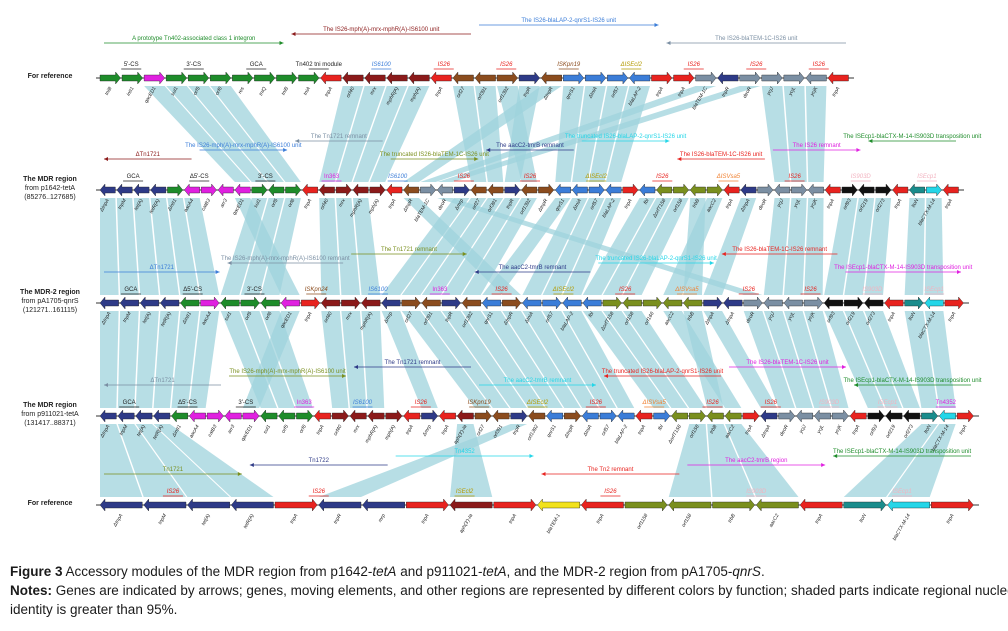 The image size is (1008, 631). I want to click on gene-label: orf5, so click(275, 203).